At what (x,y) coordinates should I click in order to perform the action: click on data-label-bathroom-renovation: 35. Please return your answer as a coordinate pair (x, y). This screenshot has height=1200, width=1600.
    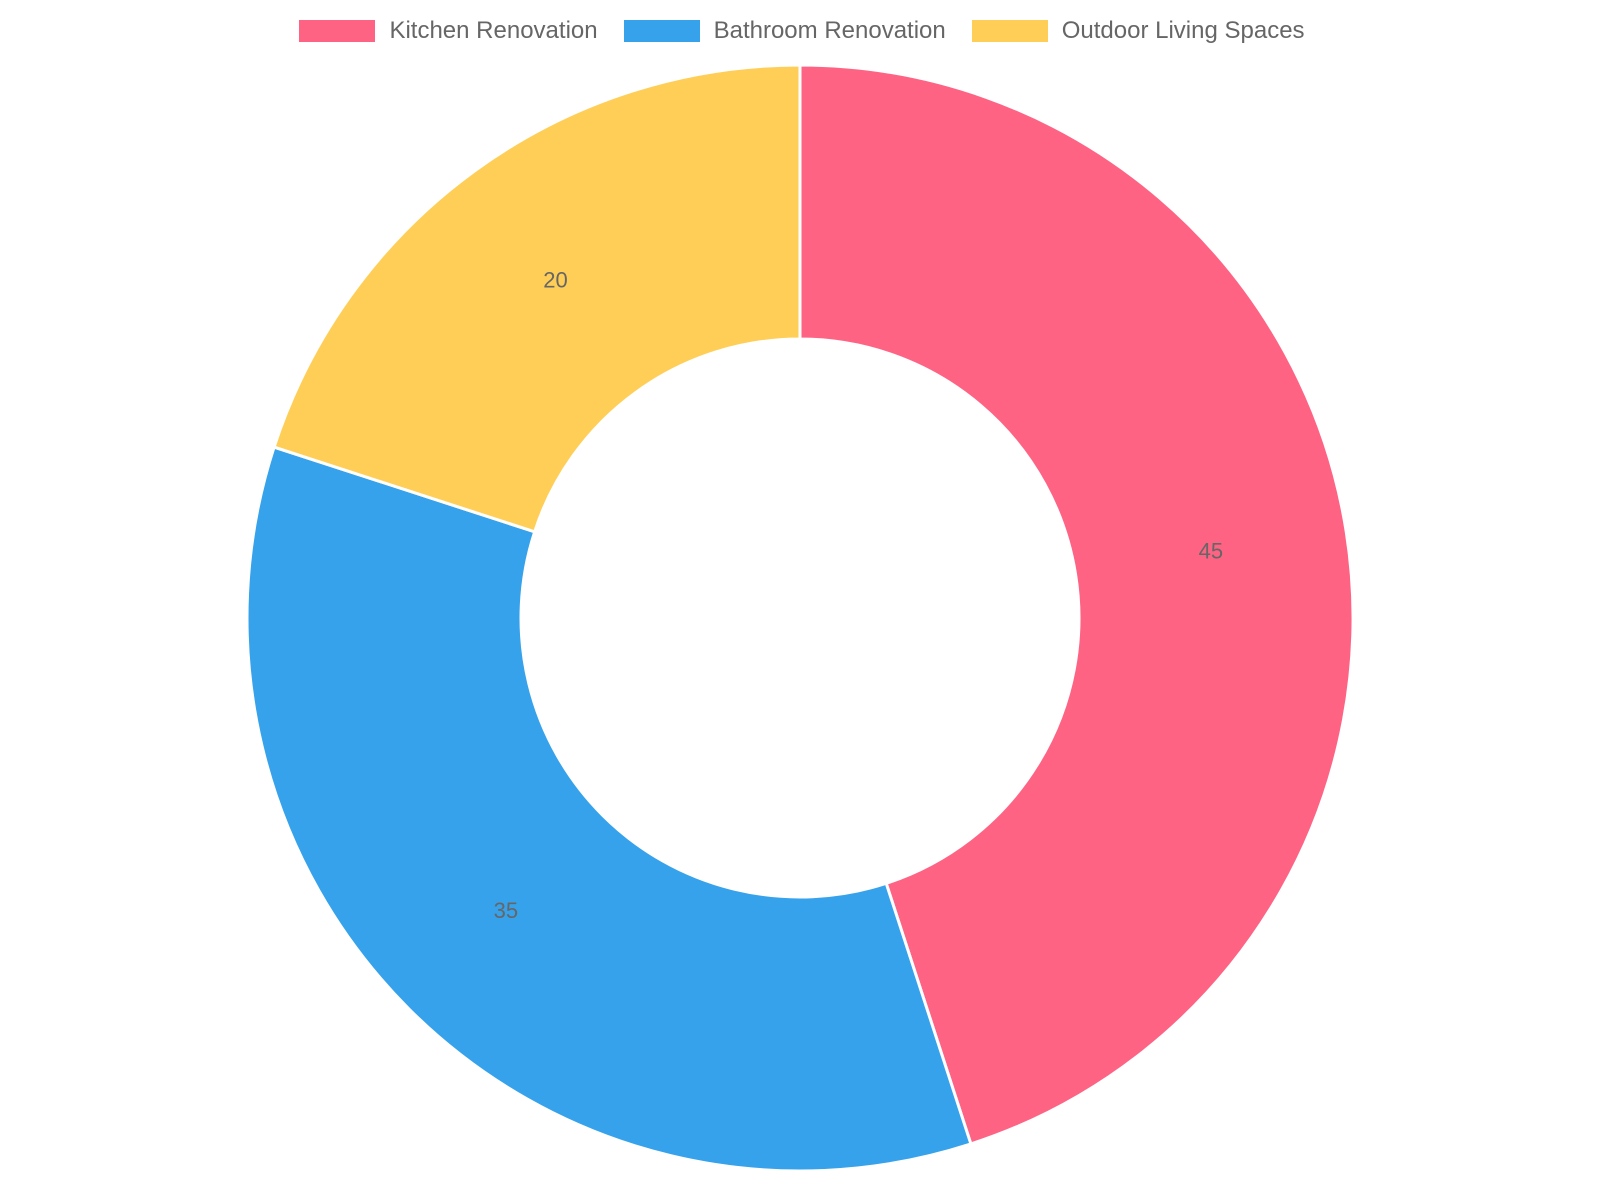
    Looking at the image, I should click on (506, 910).